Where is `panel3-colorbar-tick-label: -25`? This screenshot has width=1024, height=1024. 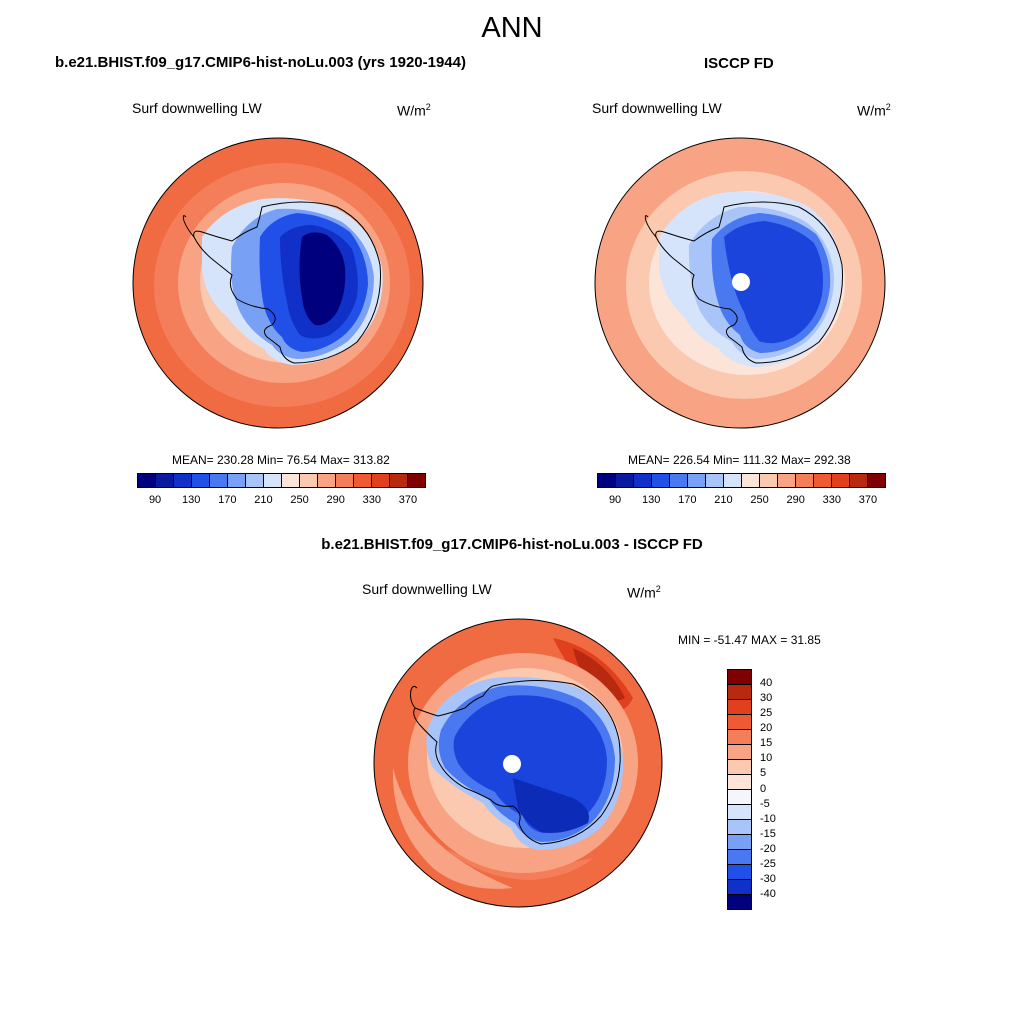 panel3-colorbar-tick-label: -25 is located at coordinates (768, 863).